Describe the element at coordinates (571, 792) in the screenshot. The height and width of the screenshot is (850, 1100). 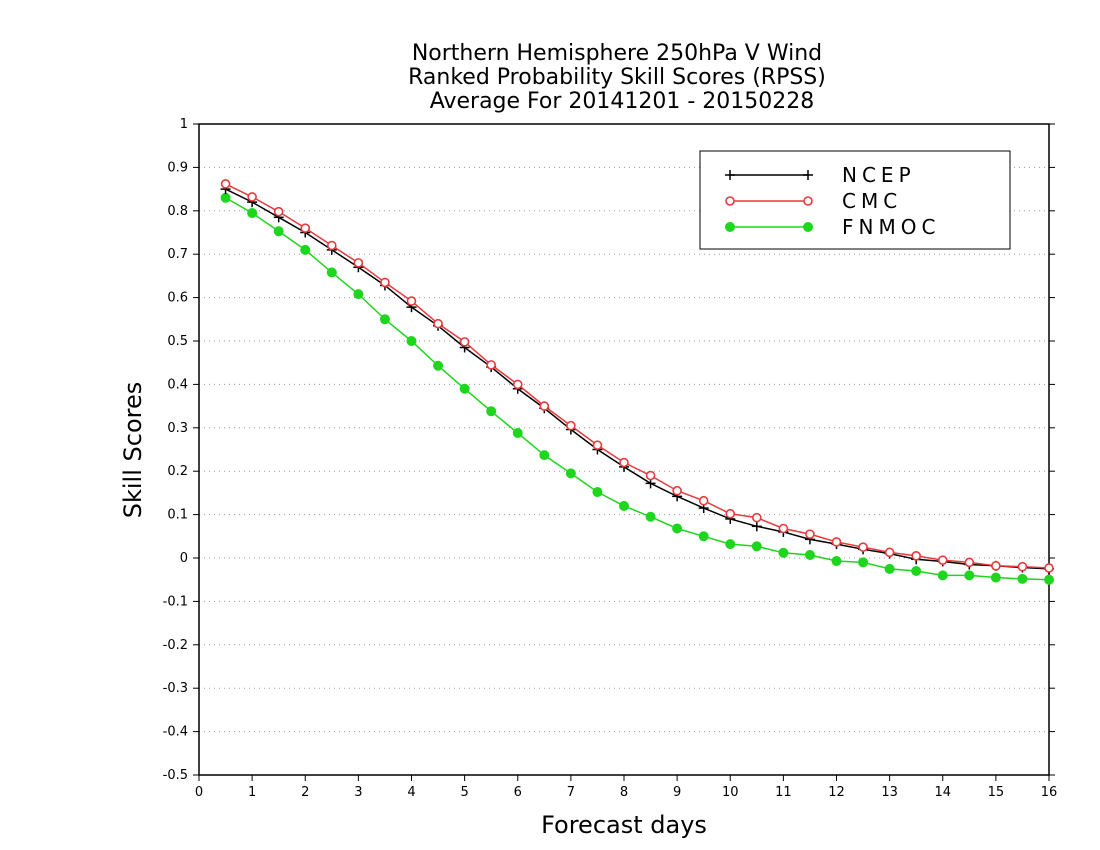
I see `x-tick-label: 7` at that location.